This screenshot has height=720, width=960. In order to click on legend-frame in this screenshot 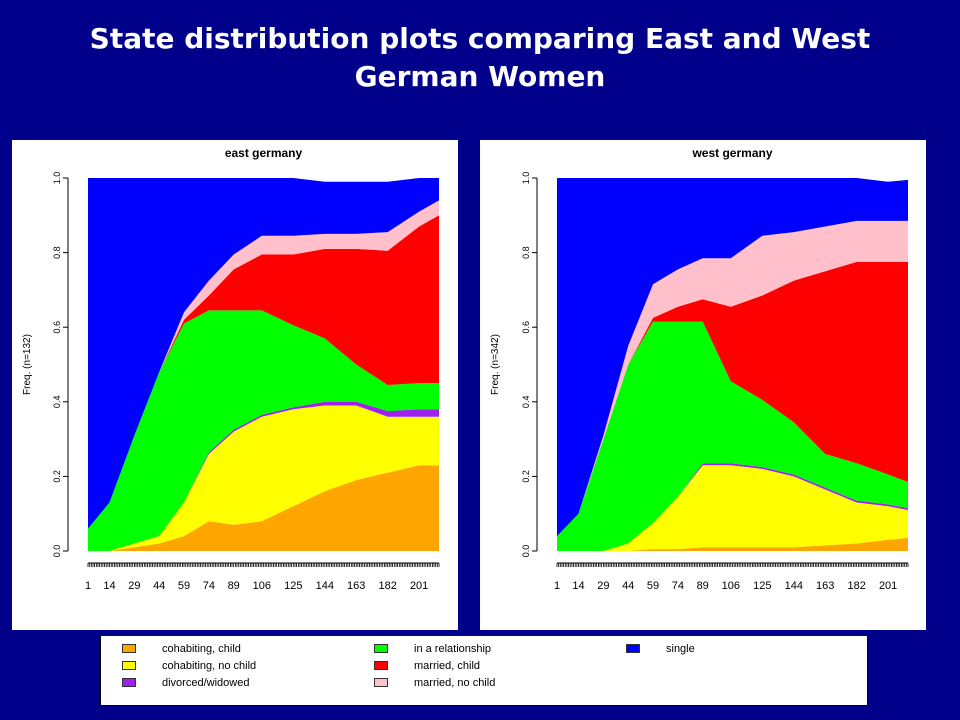, I will do `click(484, 671)`.